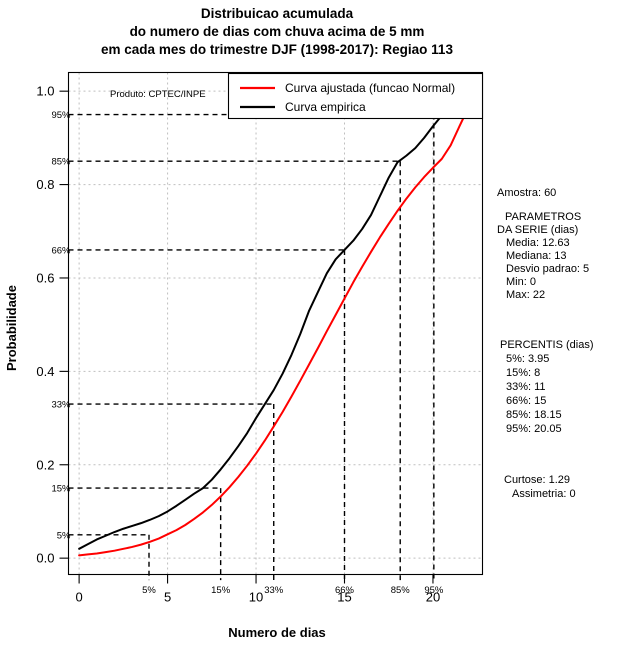 This screenshot has width=640, height=660. What do you see at coordinates (158, 94) in the screenshot?
I see `produto-note: Produto: CPTEC/INPE` at bounding box center [158, 94].